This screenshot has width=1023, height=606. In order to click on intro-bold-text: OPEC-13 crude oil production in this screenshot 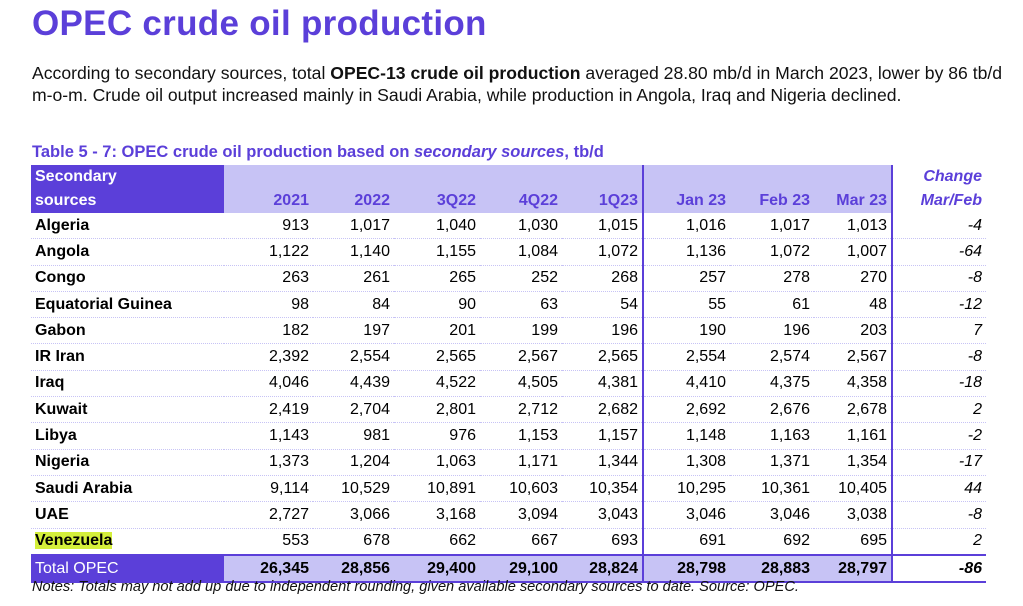, I will do `click(455, 73)`.